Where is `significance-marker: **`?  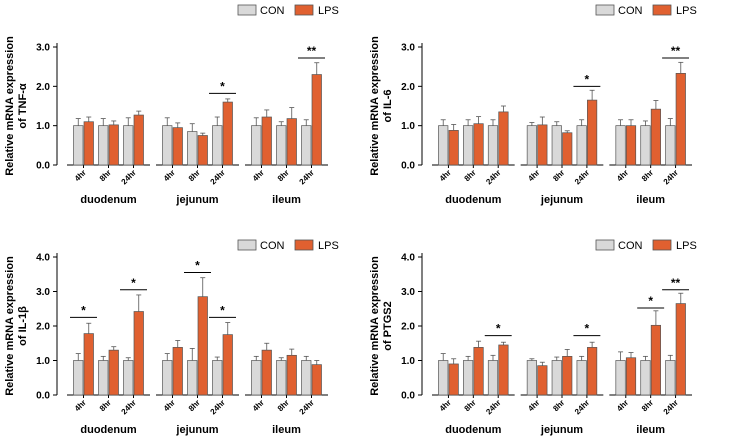 significance-marker: ** is located at coordinates (676, 283).